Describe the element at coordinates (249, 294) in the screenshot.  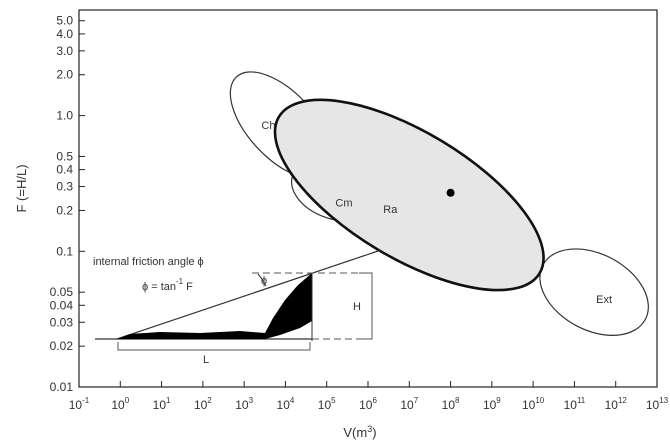
I see `inset-slope-line` at that location.